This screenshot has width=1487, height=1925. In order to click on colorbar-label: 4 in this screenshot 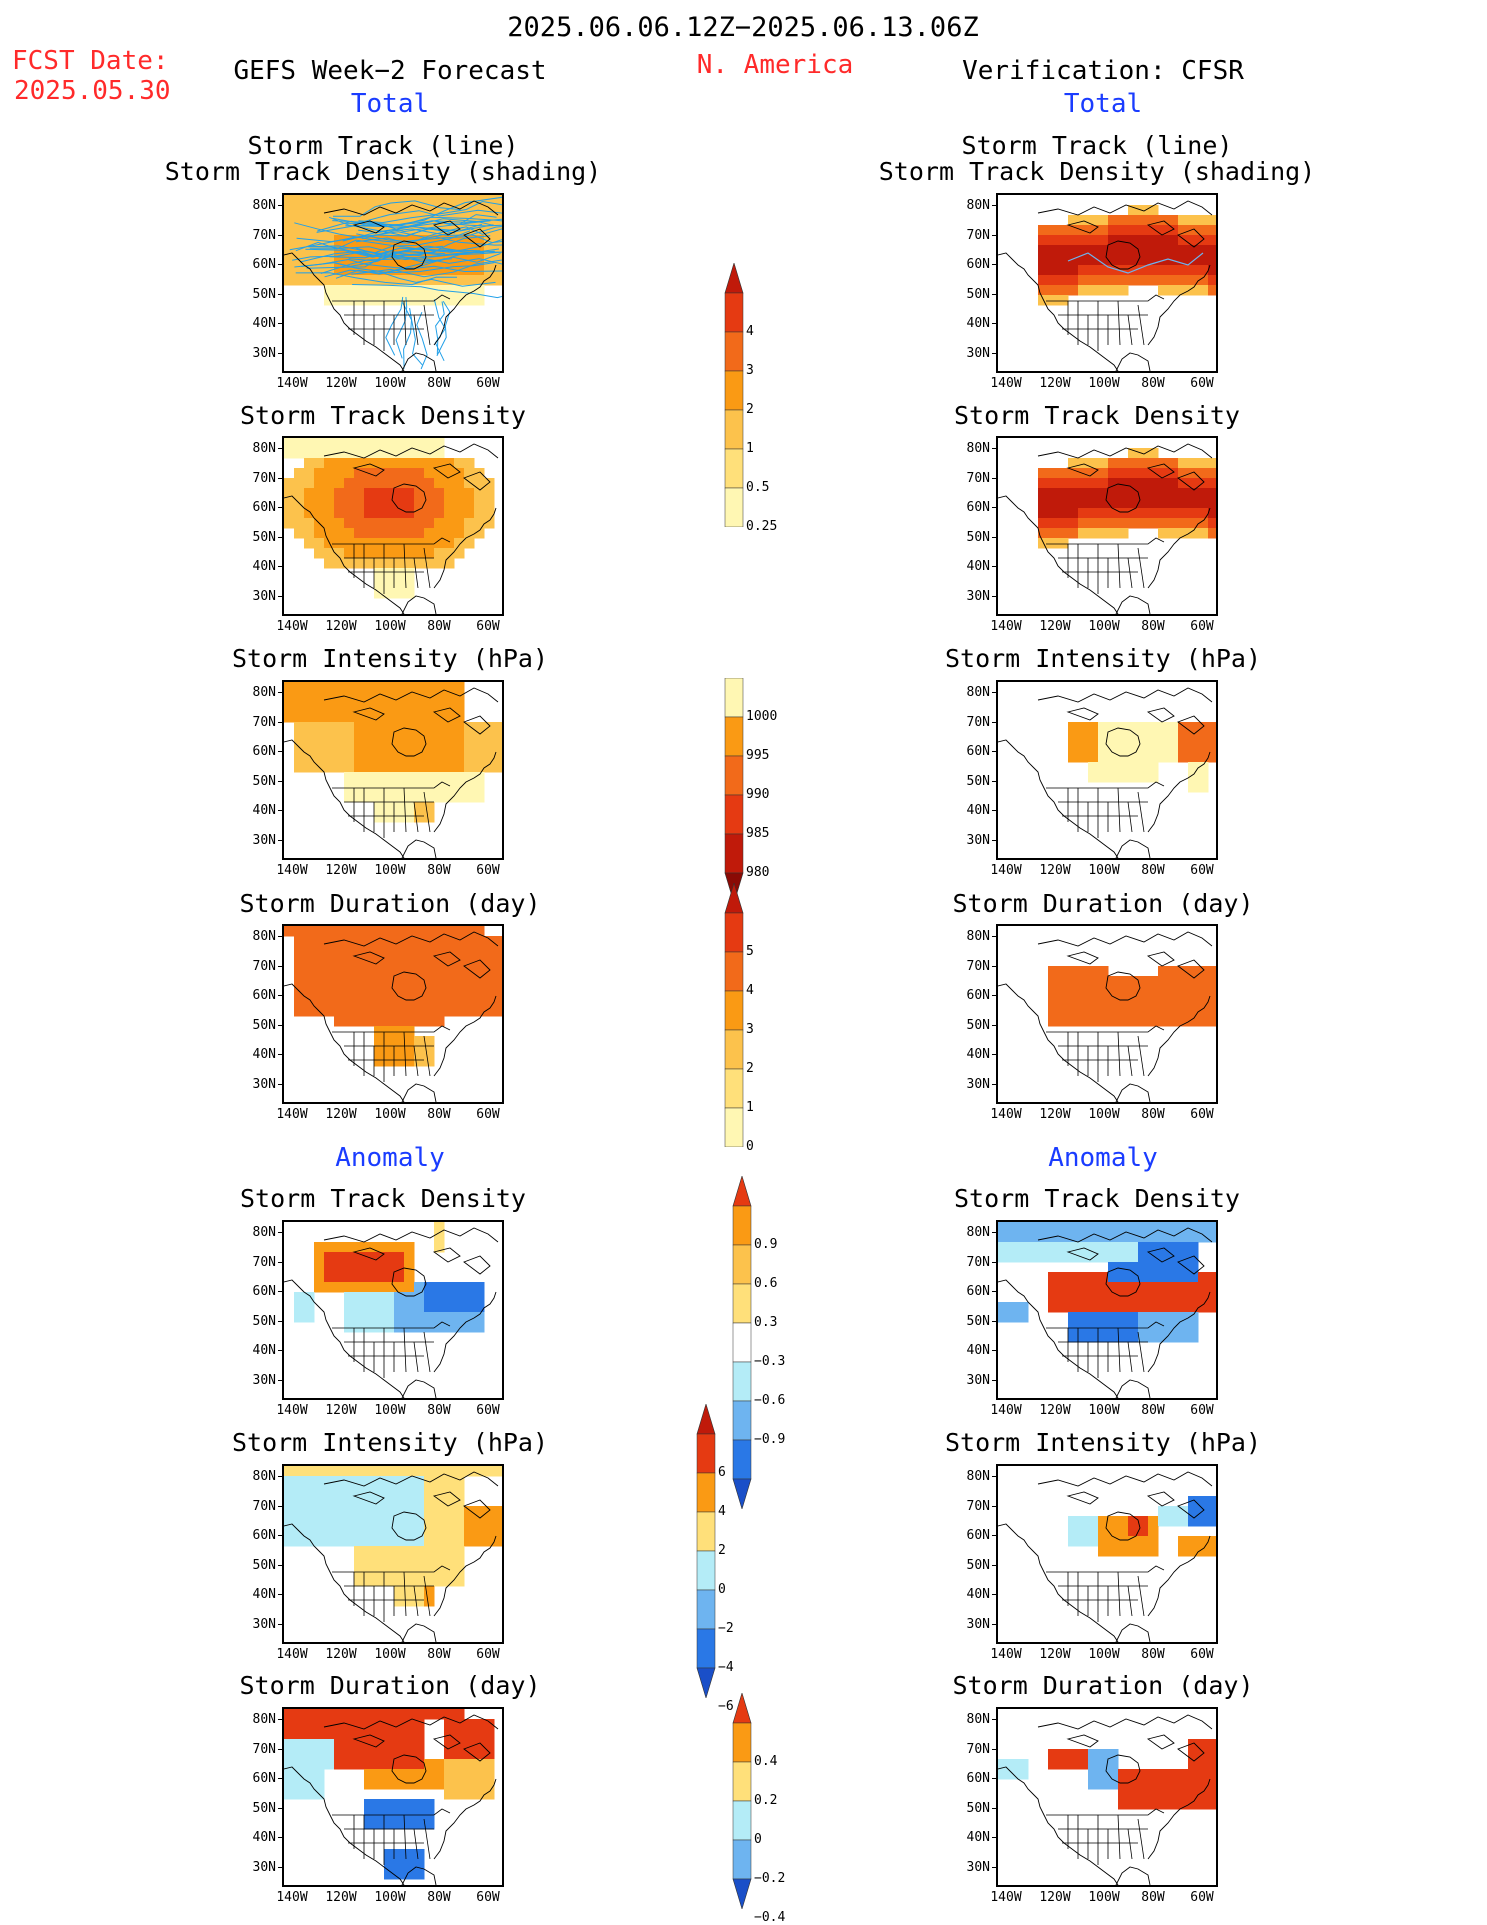, I will do `click(750, 331)`.